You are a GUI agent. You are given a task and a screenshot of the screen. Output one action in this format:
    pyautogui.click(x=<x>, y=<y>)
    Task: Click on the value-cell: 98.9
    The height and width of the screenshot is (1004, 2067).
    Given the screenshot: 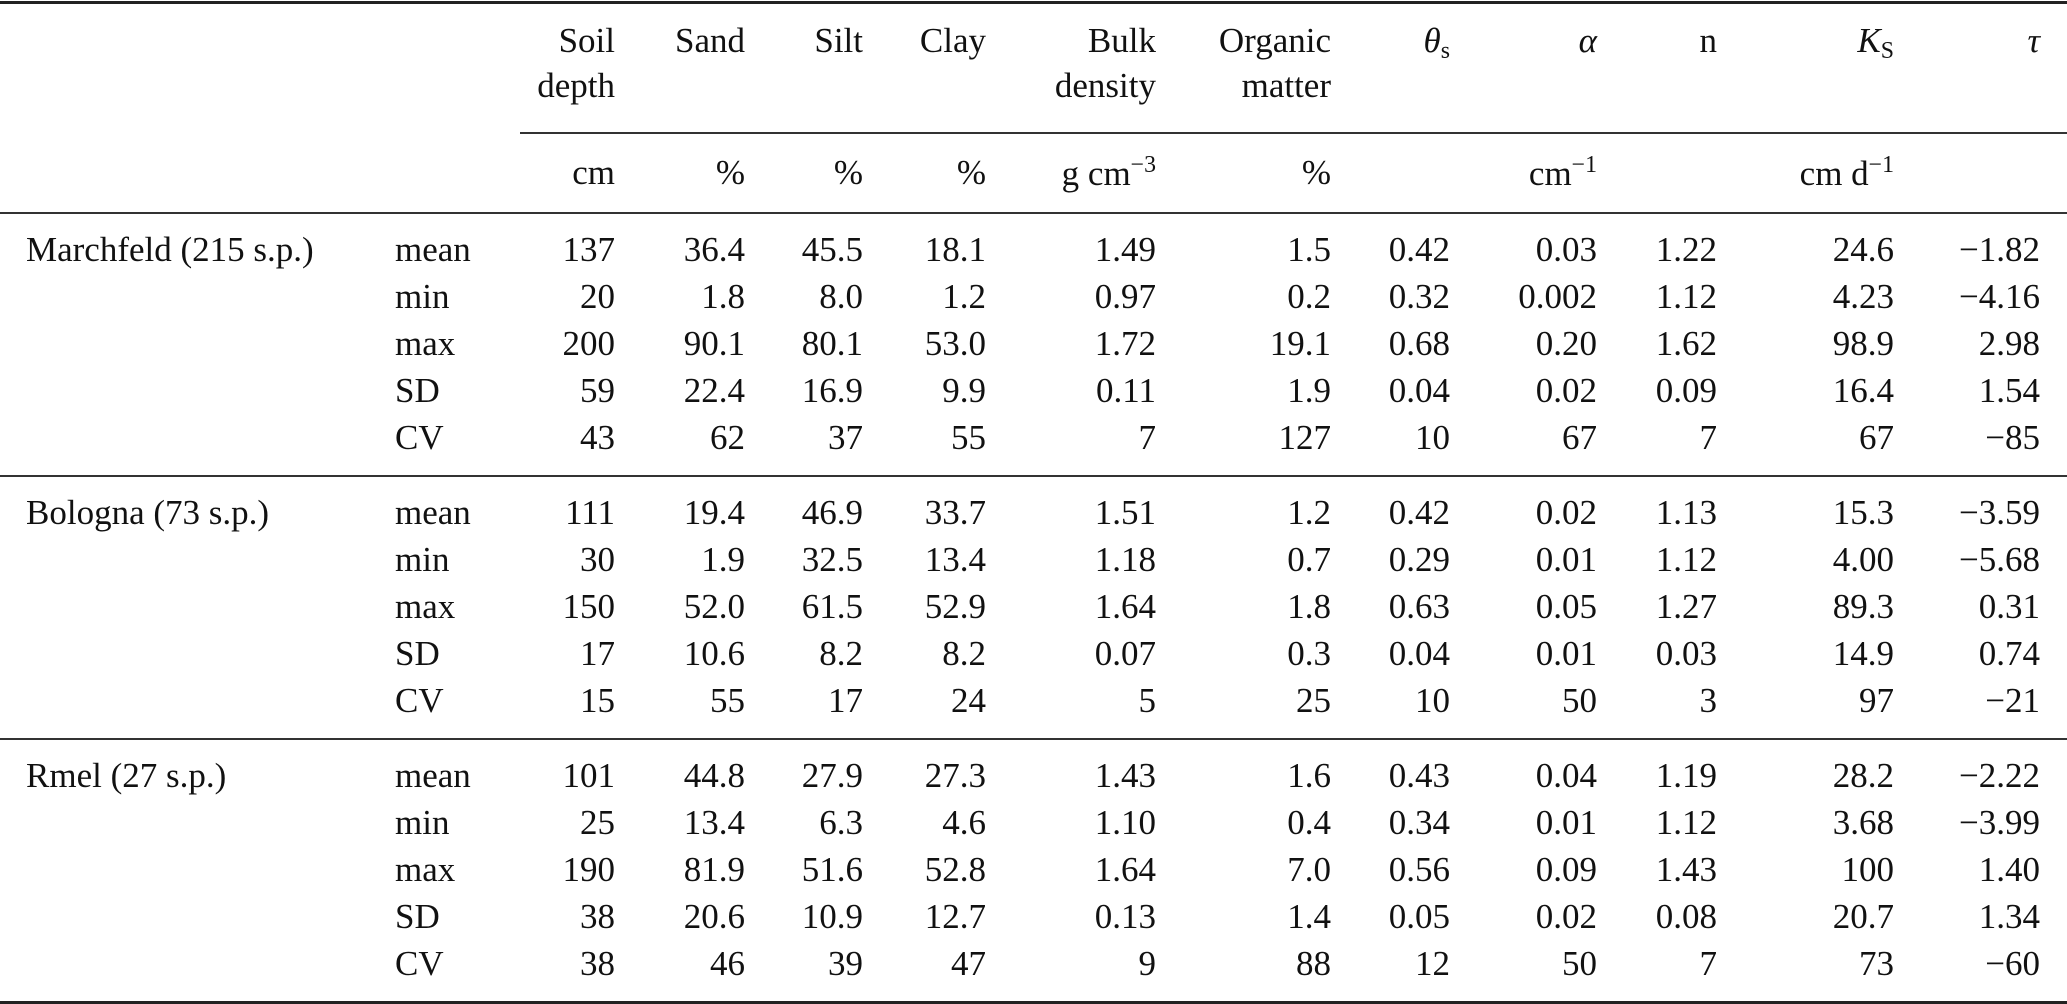 What is the action you would take?
    pyautogui.click(x=1863, y=343)
    